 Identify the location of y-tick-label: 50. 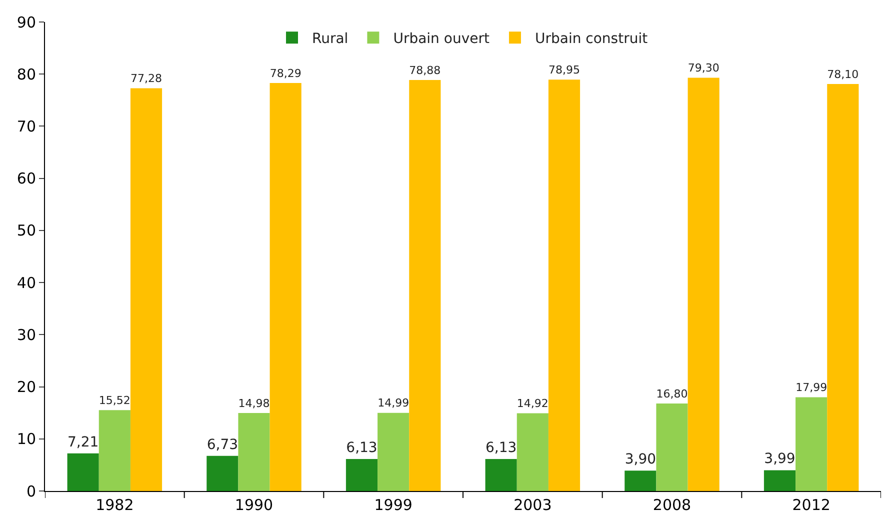
(26, 231).